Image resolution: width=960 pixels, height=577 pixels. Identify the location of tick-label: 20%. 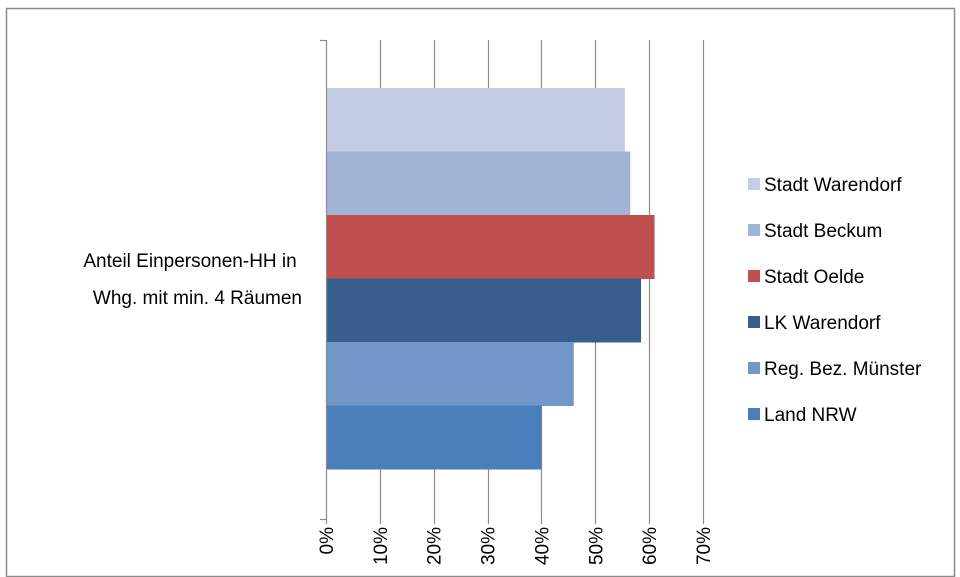
(435, 546).